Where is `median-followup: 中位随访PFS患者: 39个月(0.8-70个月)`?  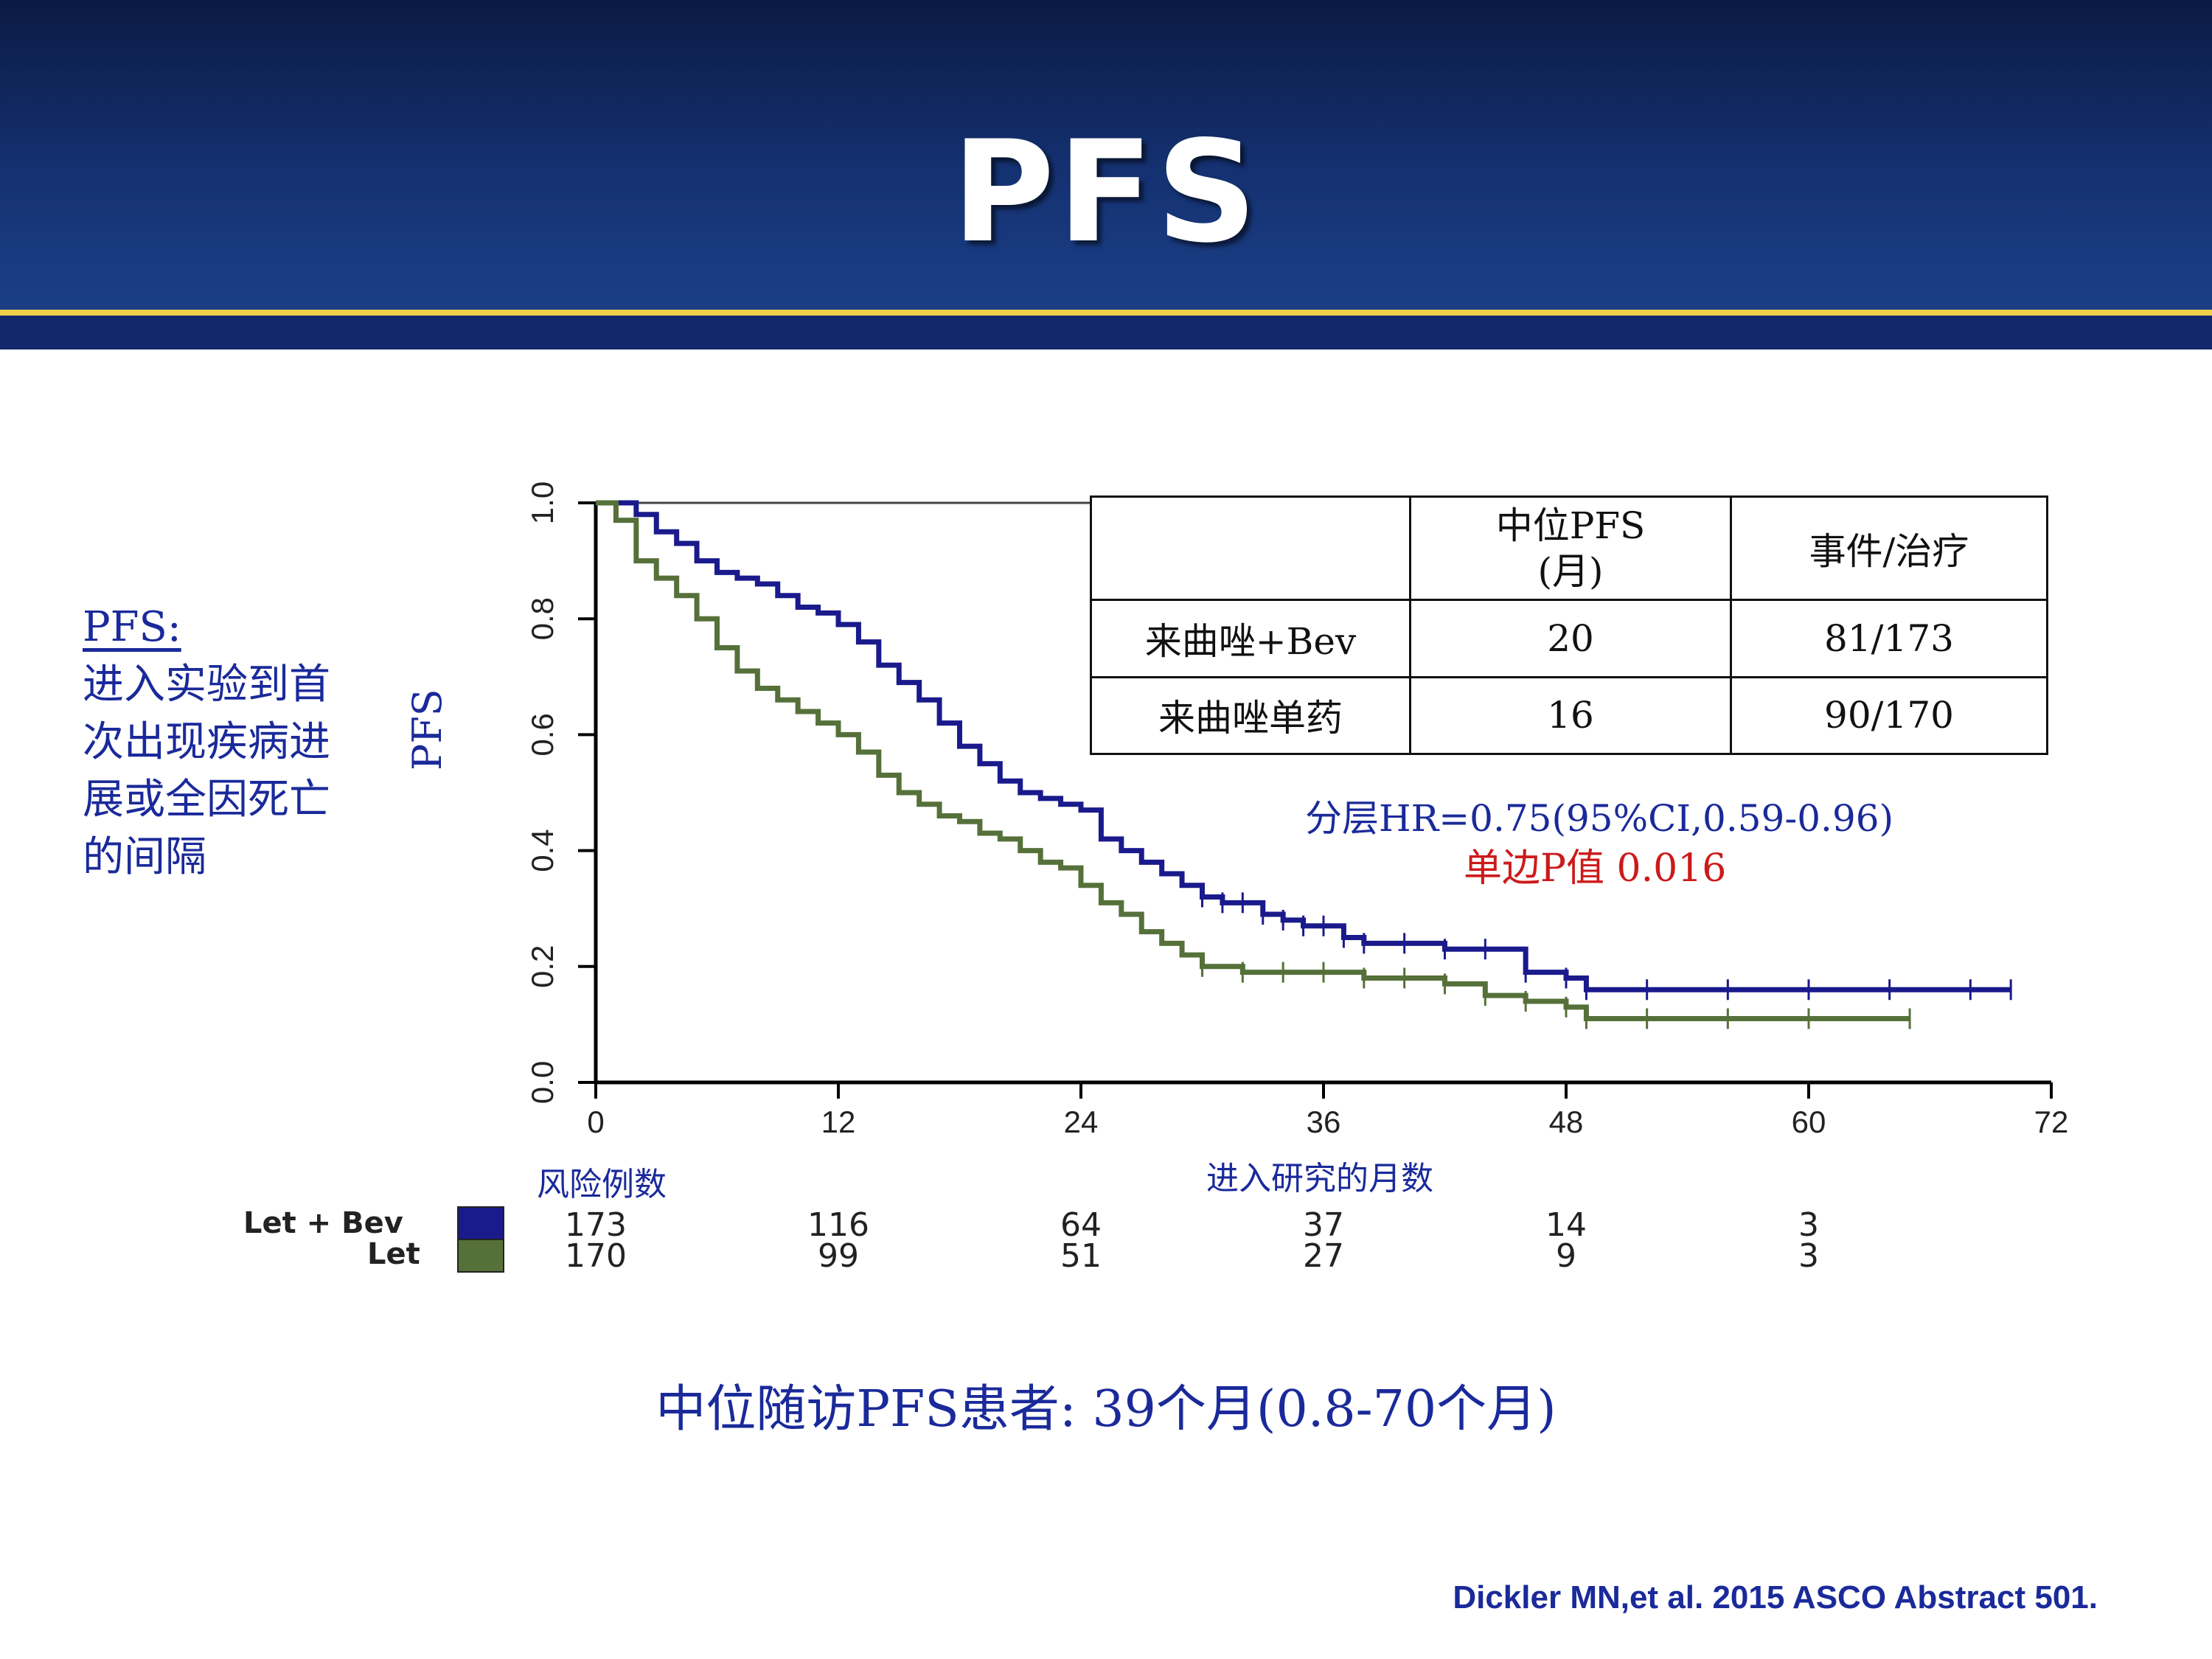 median-followup: 中位随访PFS患者: 39个月(0.8-70个月) is located at coordinates (1106, 1409).